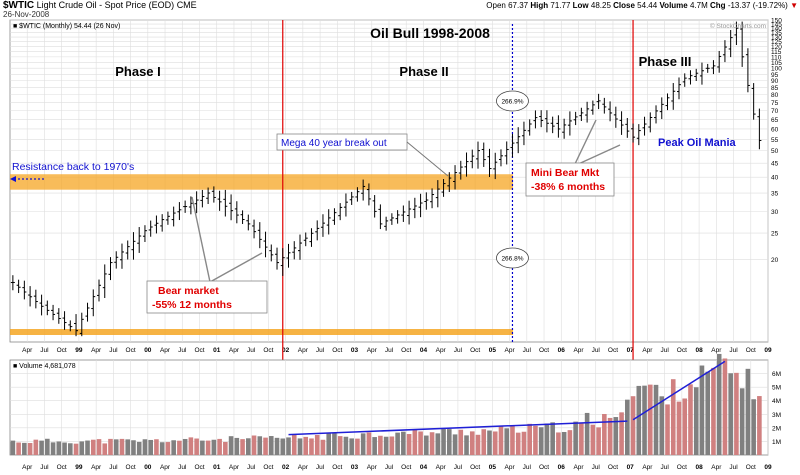 Image resolution: width=800 pixels, height=475 pixels. I want to click on ticker-exchange: CME, so click(186, 5).